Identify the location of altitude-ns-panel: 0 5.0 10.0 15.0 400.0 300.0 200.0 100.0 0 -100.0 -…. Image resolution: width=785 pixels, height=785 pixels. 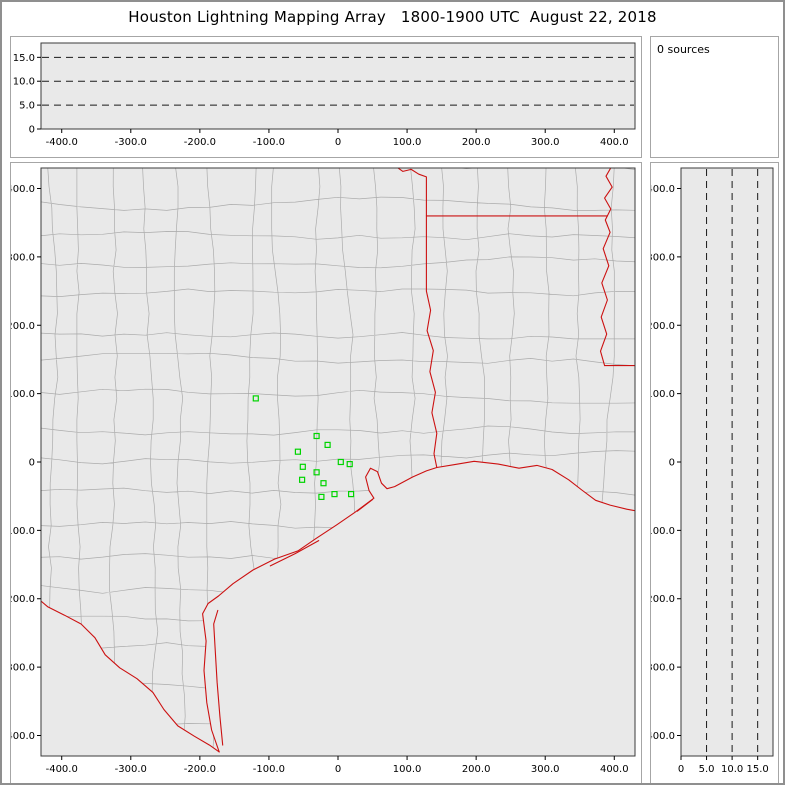
(714, 472).